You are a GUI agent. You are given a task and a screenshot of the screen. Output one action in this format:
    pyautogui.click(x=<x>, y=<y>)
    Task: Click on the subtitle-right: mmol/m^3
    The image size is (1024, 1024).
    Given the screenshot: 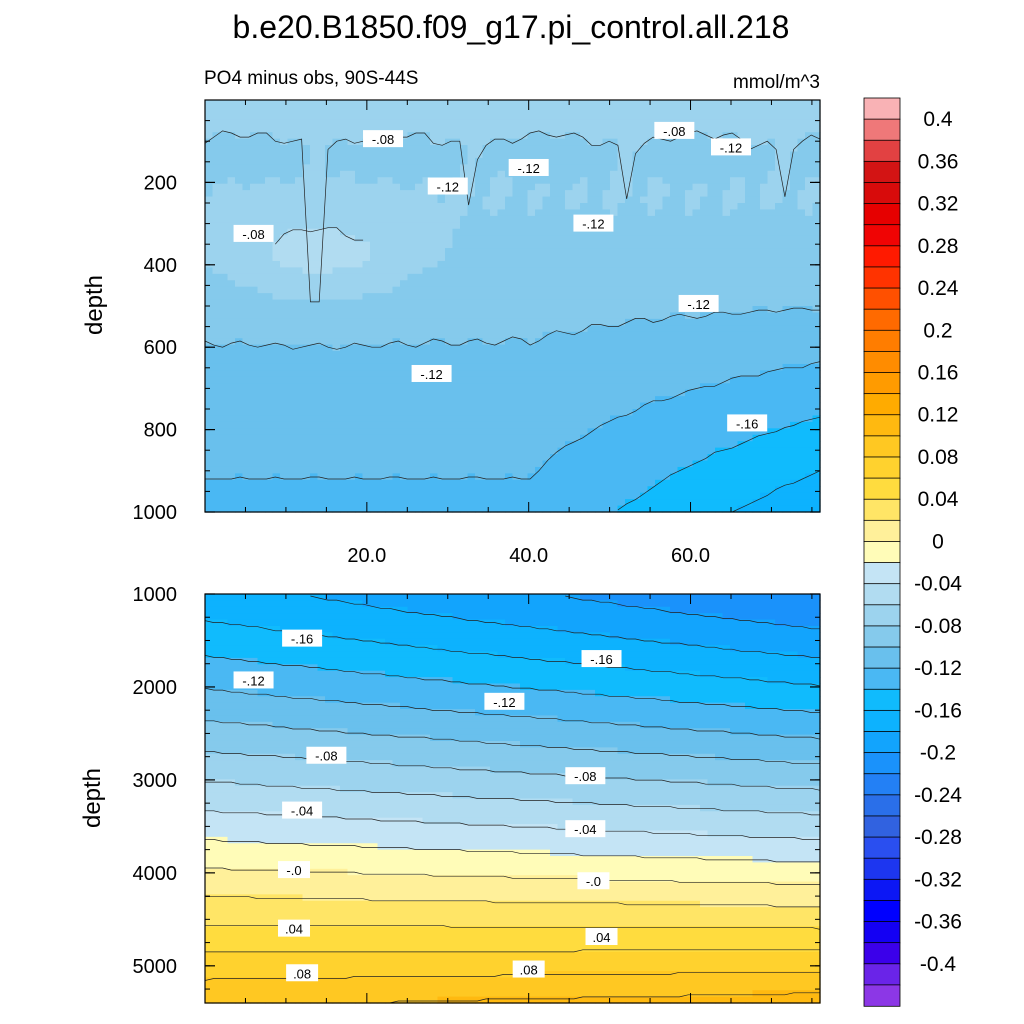 What is the action you would take?
    pyautogui.click(x=776, y=82)
    